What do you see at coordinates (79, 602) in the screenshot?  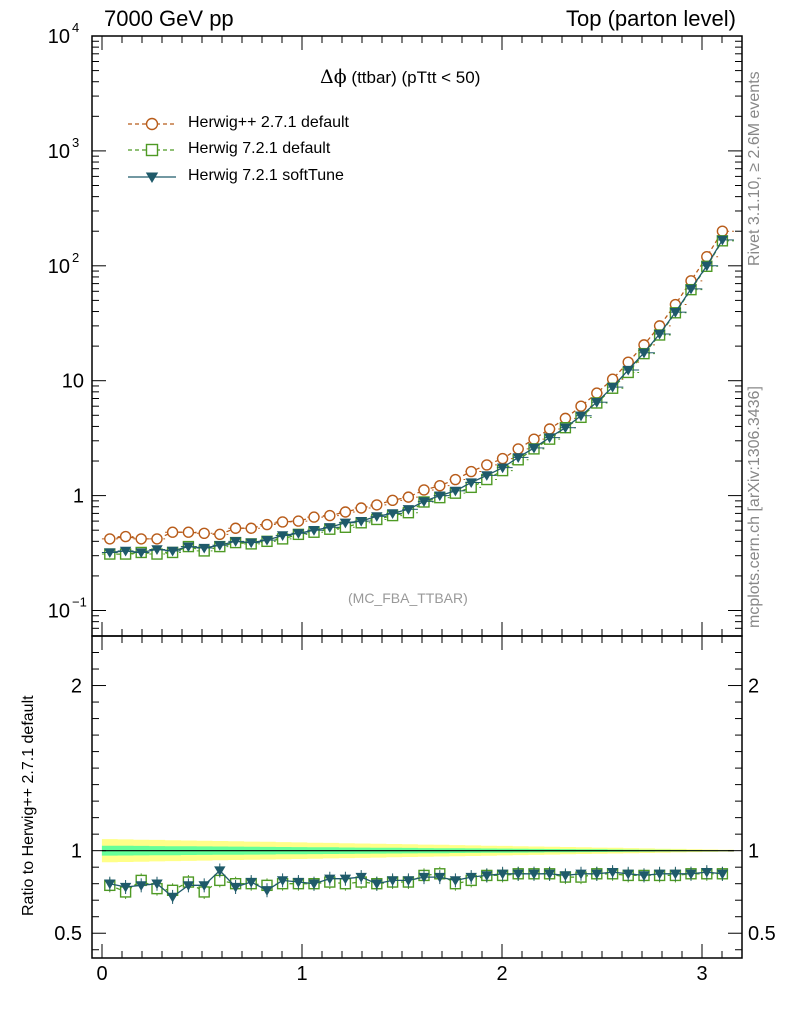 I see `y-tick-exponent: −1` at bounding box center [79, 602].